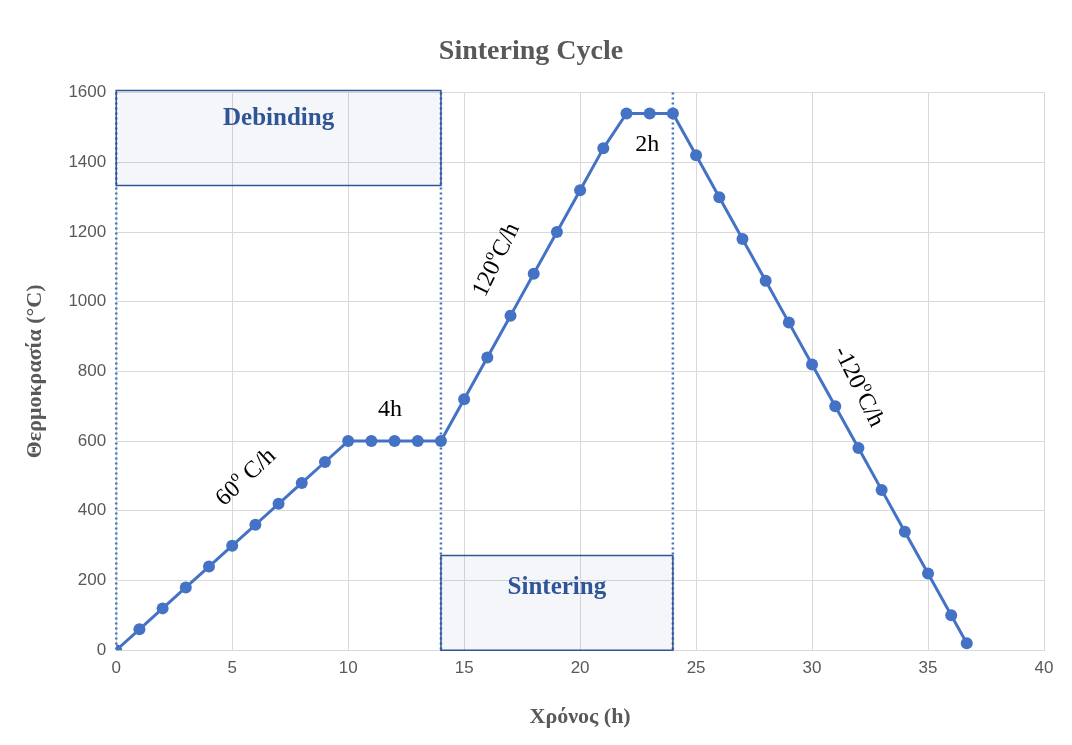 Image resolution: width=1072 pixels, height=745 pixels. What do you see at coordinates (928, 668) in the screenshot?
I see `x-tick-label: 35` at bounding box center [928, 668].